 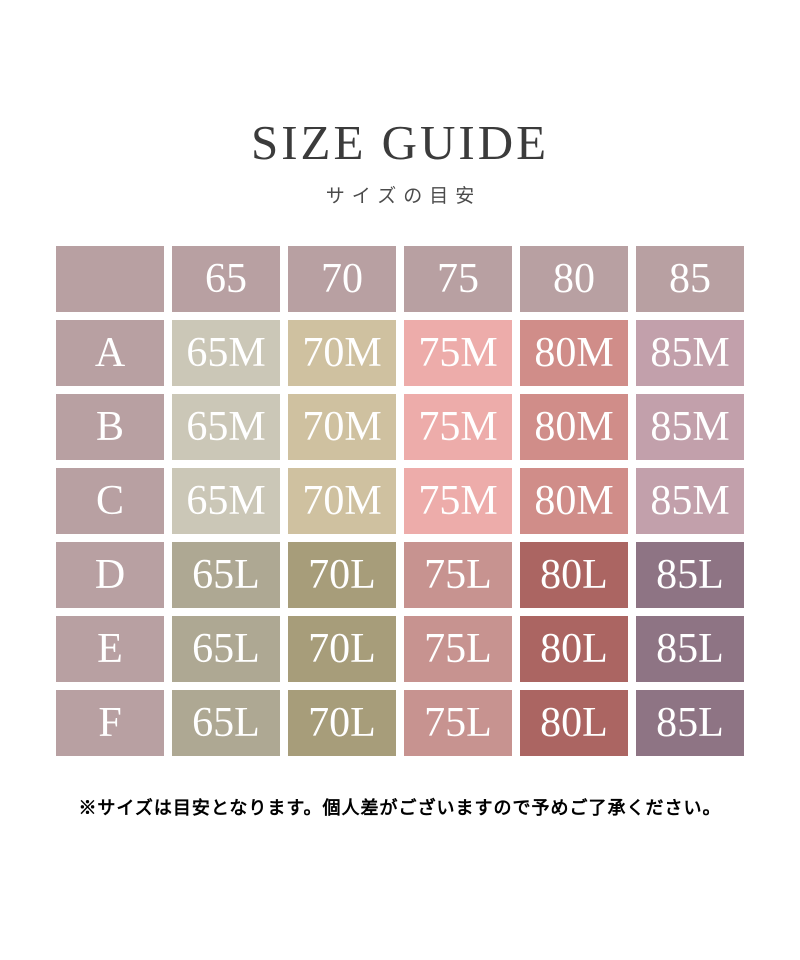 I want to click on page-subtitle: サイズの目安, so click(x=403, y=196).